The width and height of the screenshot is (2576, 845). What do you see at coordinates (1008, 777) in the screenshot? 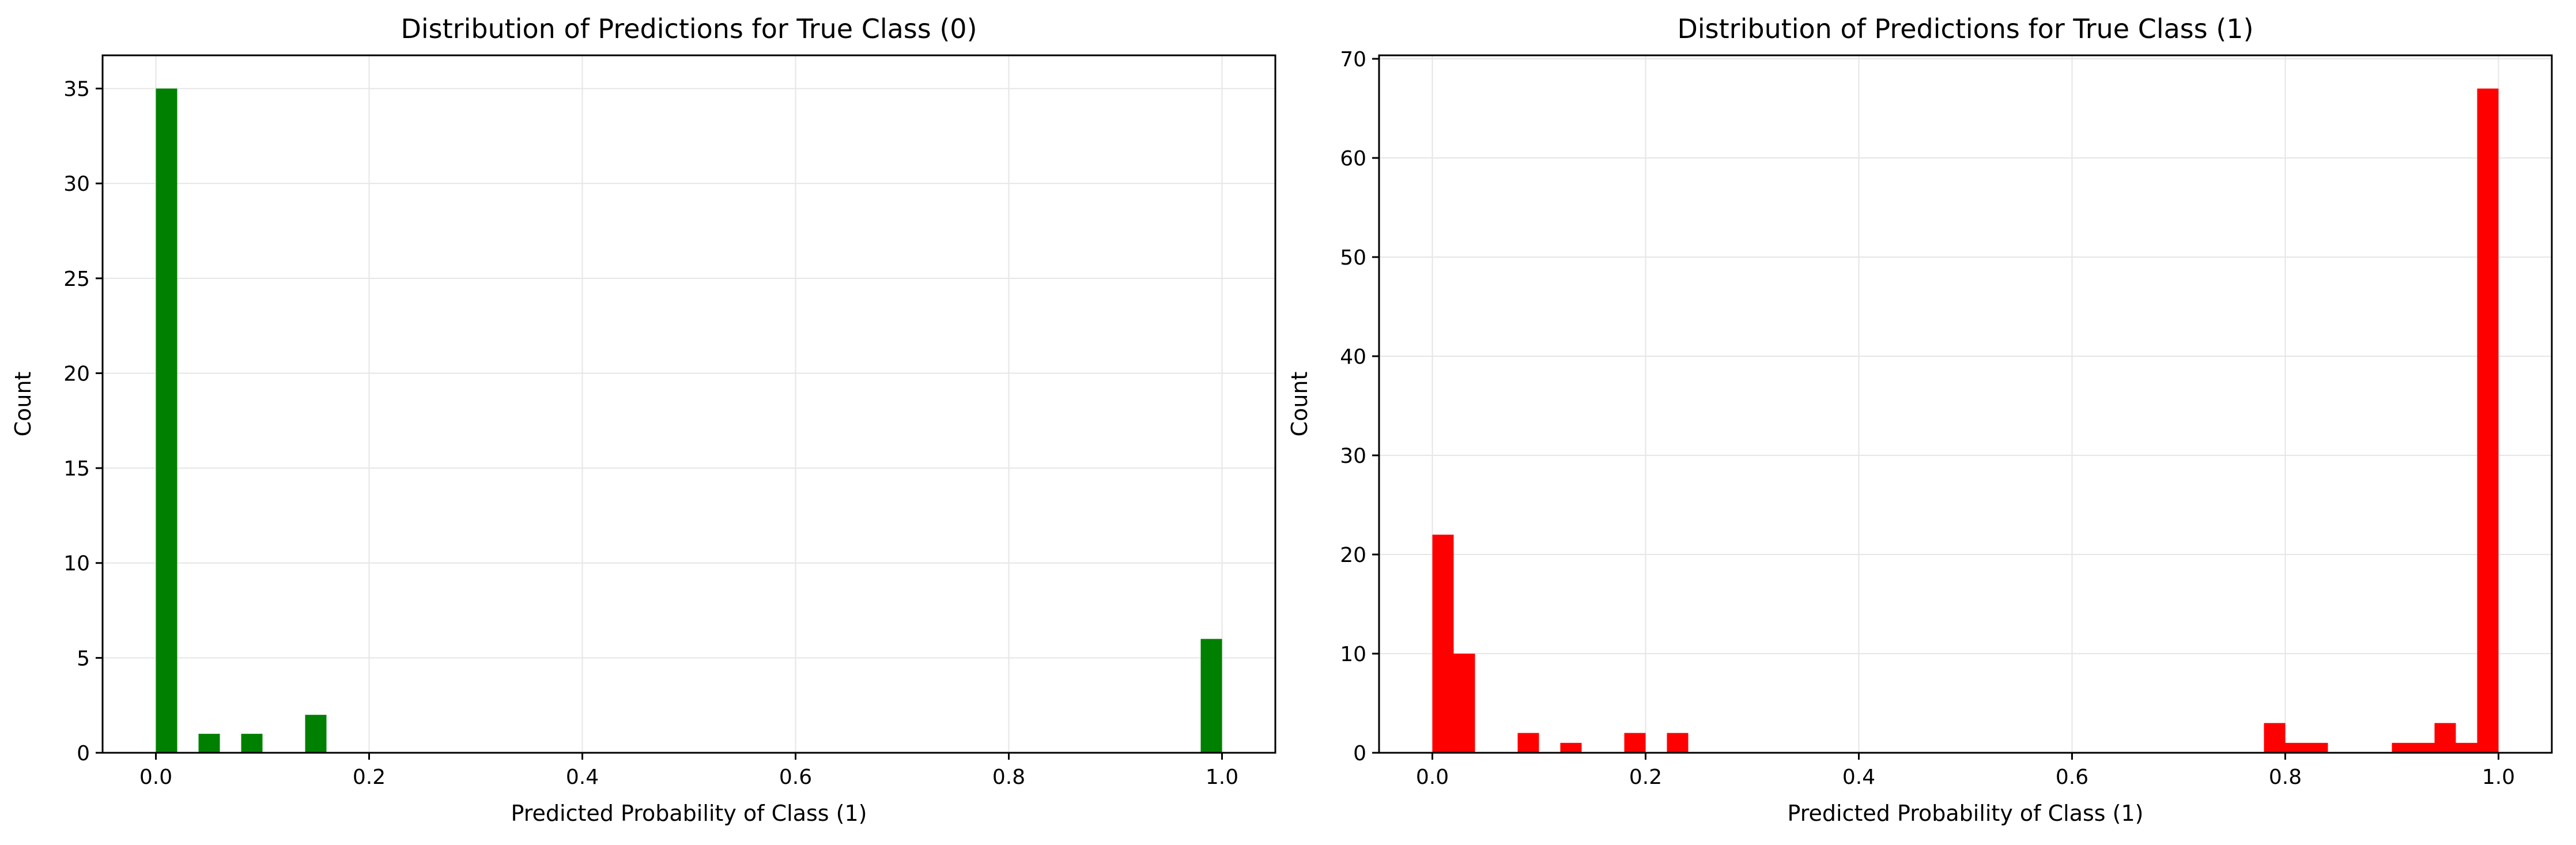
I see `left-x-tick-label: 0.8` at bounding box center [1008, 777].